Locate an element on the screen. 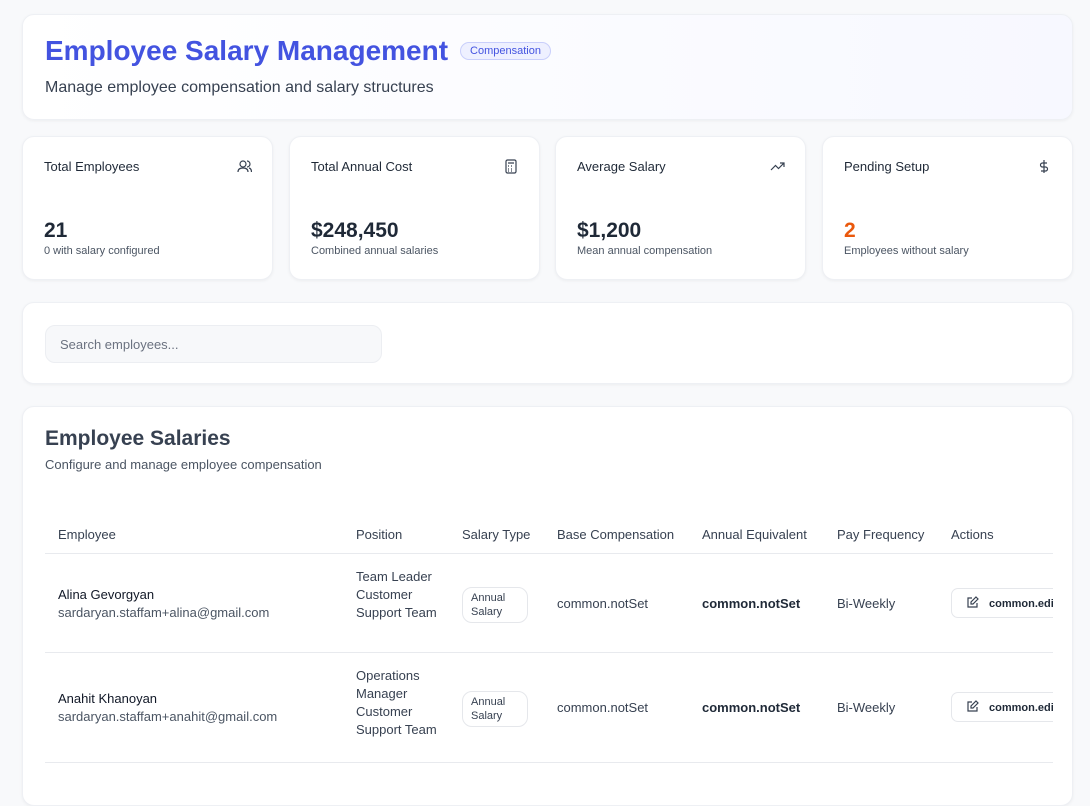 The image size is (1090, 806). position: Operations Manager Customer Support Team is located at coordinates (396, 702).